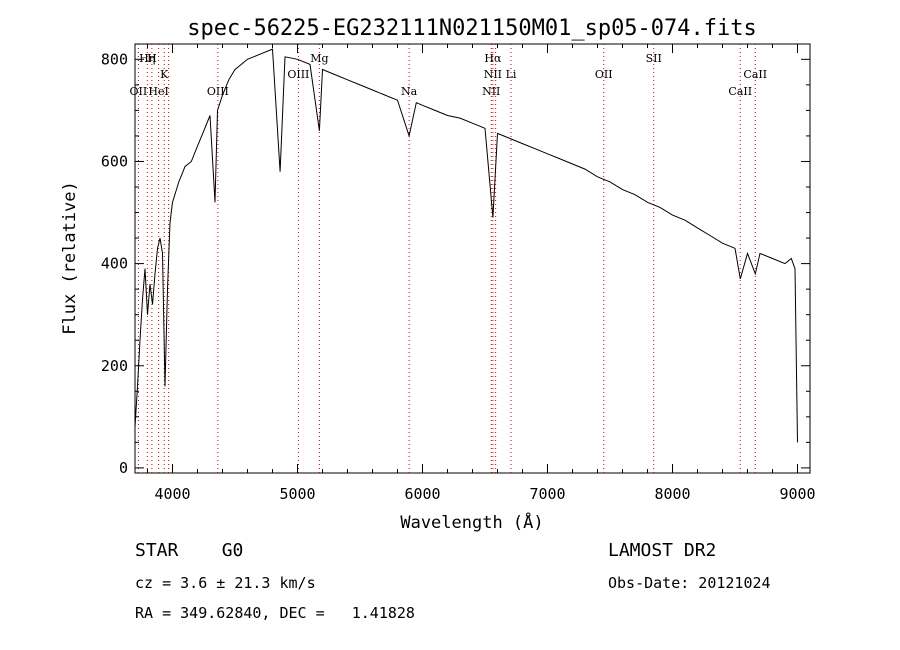  What do you see at coordinates (493, 58) in the screenshot?
I see `line-marker-label: Hα` at bounding box center [493, 58].